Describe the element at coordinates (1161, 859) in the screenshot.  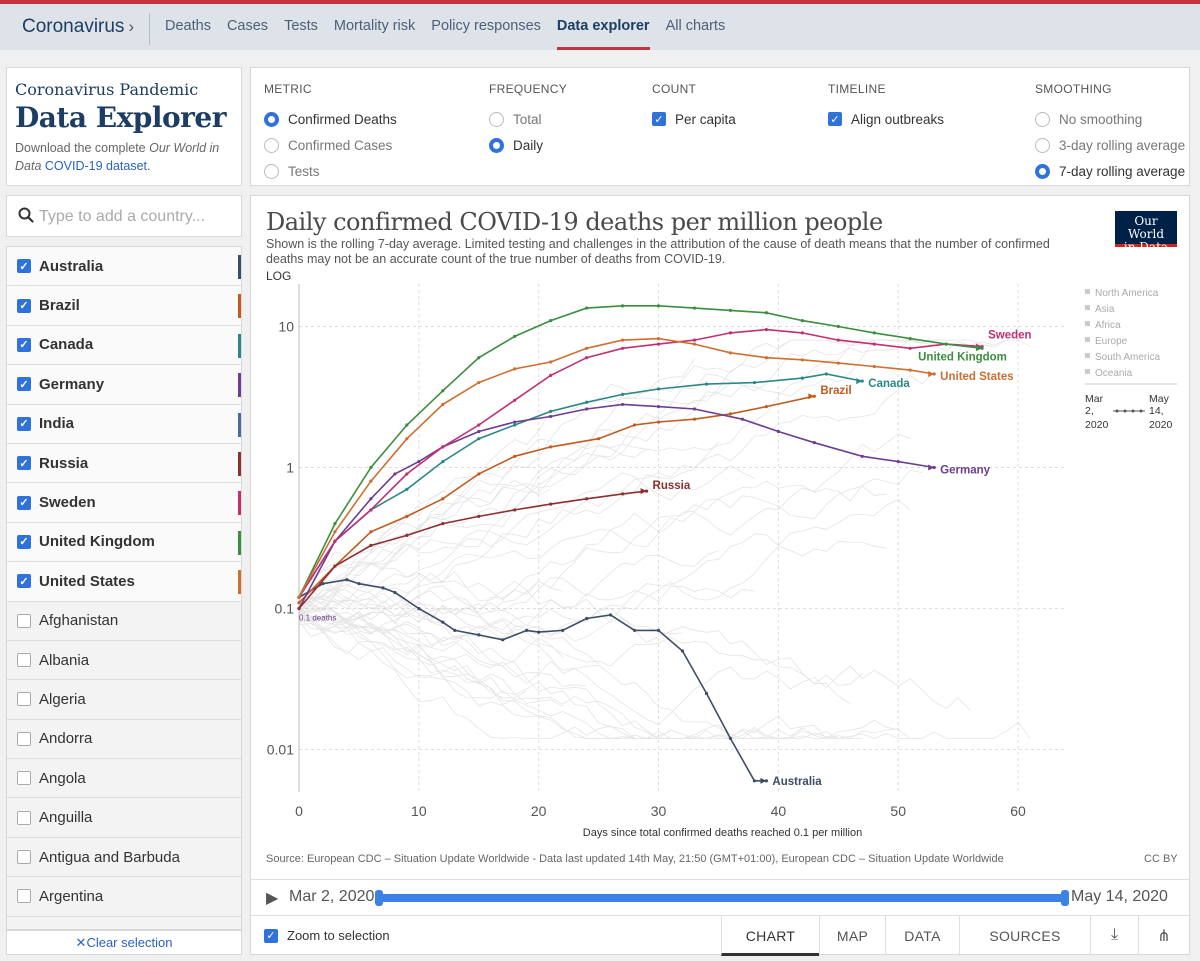
I see `license-link: CC BY` at that location.